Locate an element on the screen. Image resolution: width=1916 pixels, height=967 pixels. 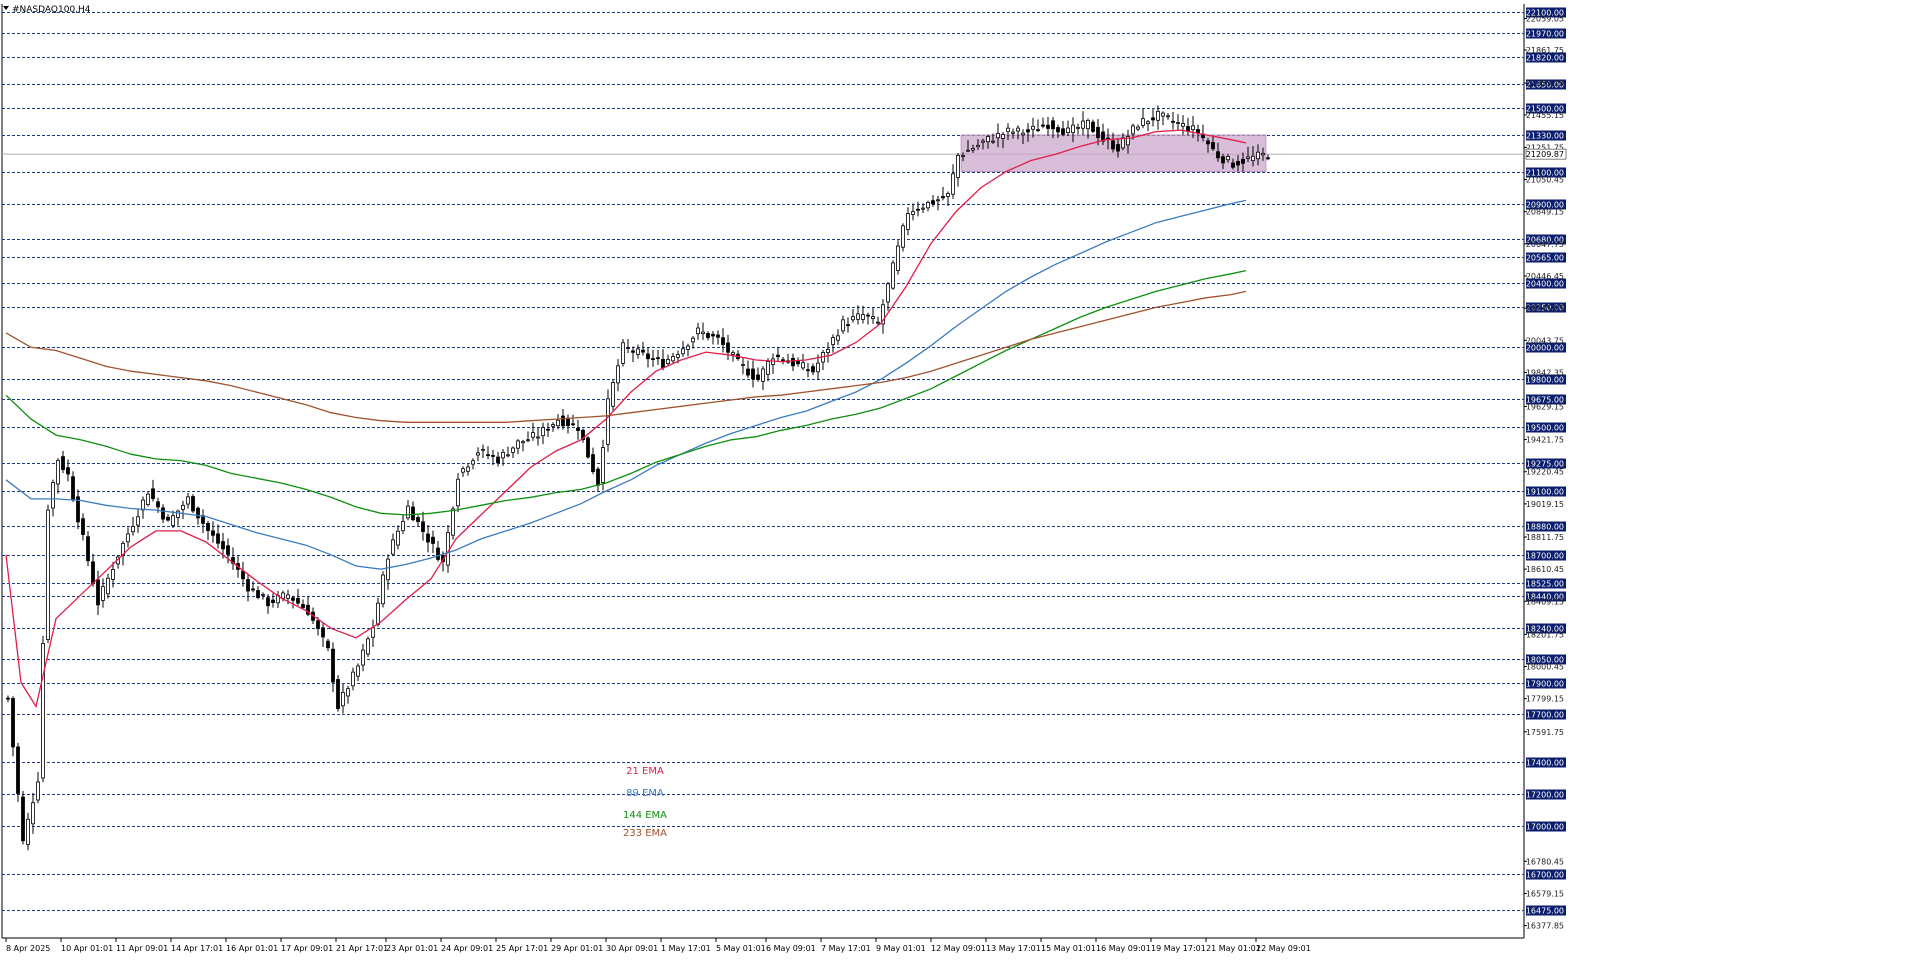
price-tick-label: 20446.45 is located at coordinates (1545, 276).